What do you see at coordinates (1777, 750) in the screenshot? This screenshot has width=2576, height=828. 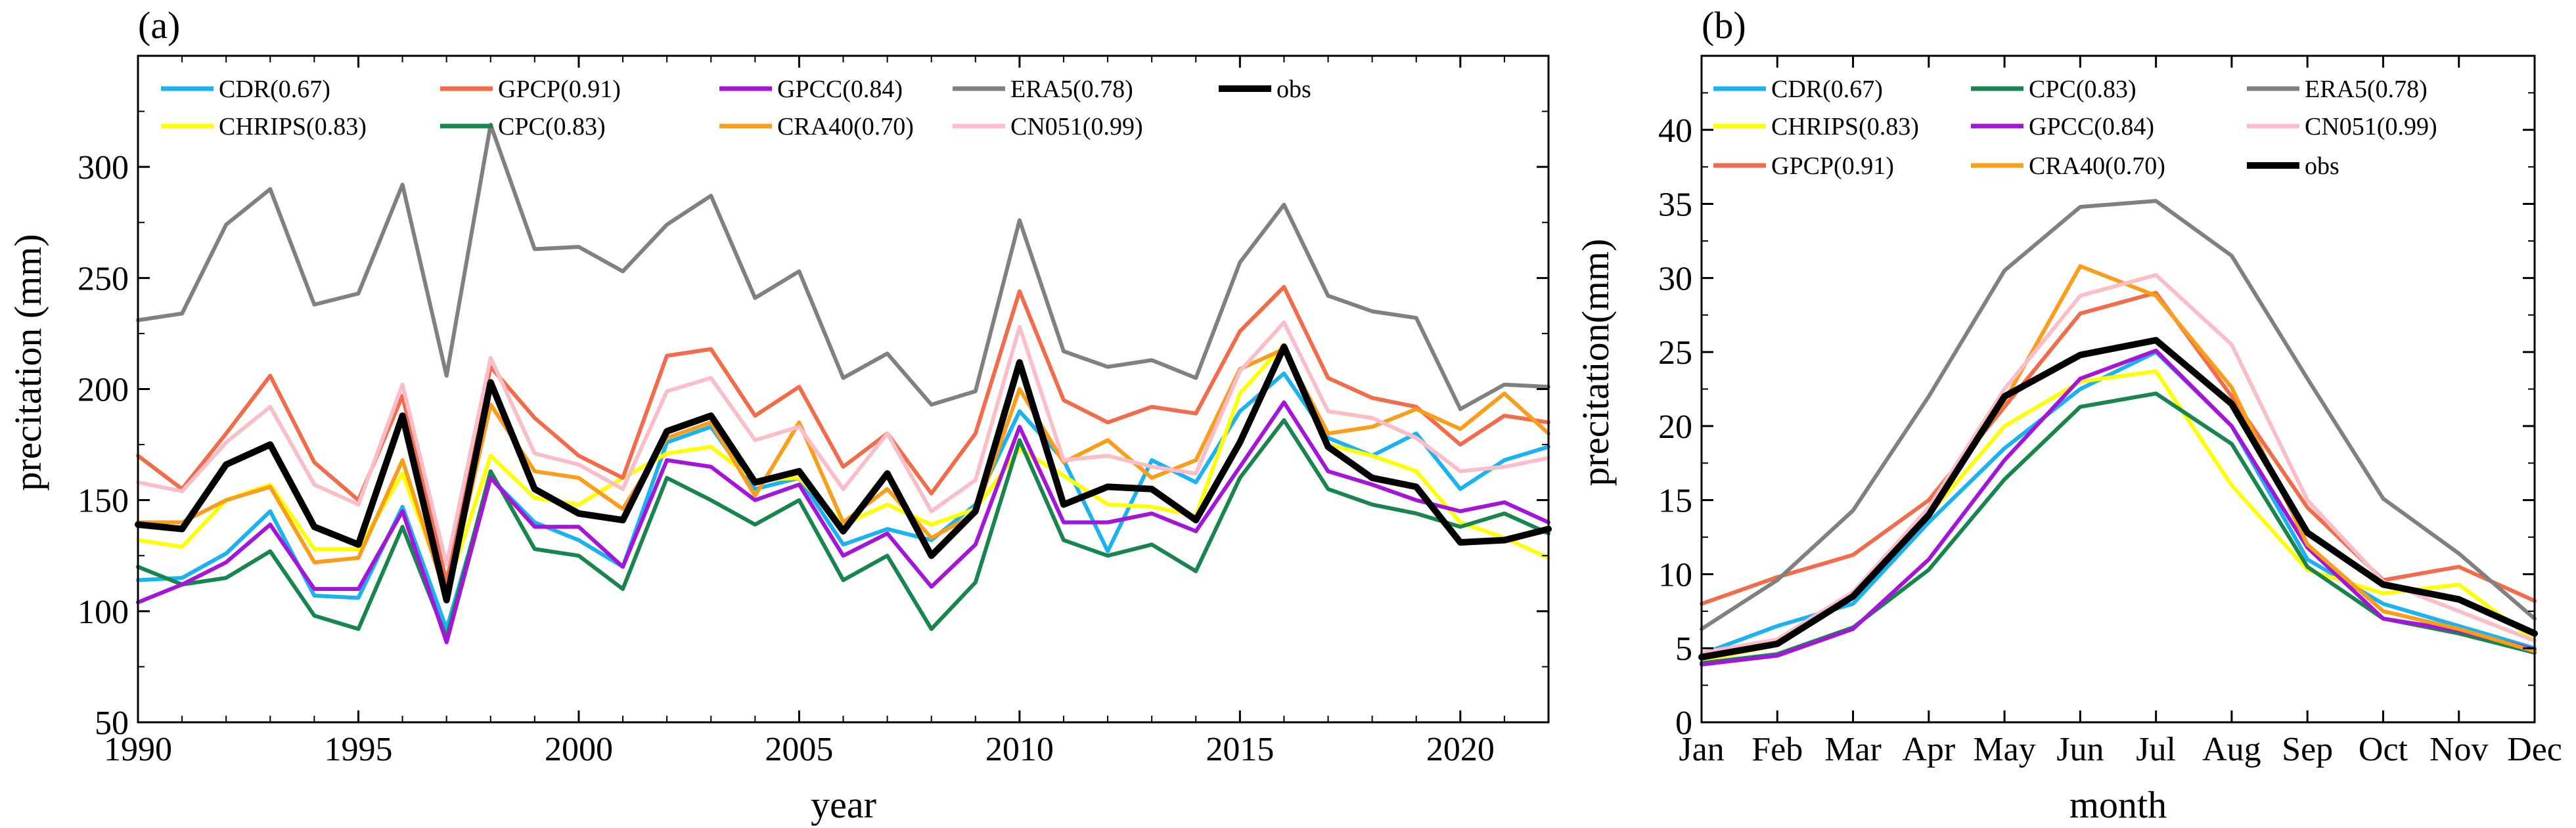 I see `x-tick-label: Feb` at bounding box center [1777, 750].